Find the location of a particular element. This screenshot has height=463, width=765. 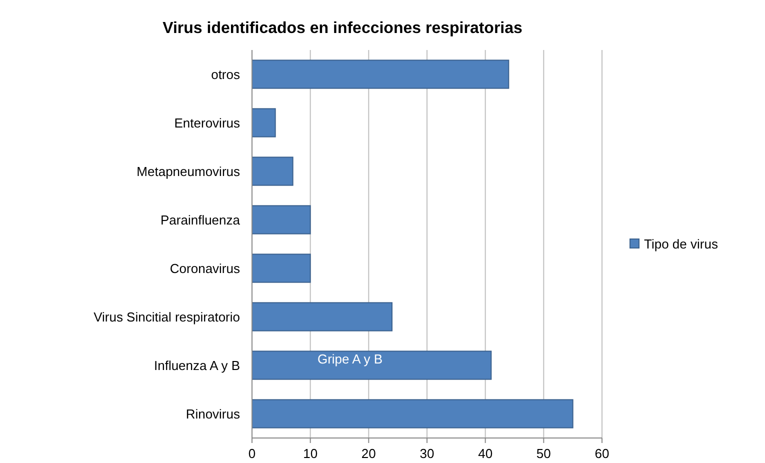

y-tick-label: Coronavirus is located at coordinates (205, 268).